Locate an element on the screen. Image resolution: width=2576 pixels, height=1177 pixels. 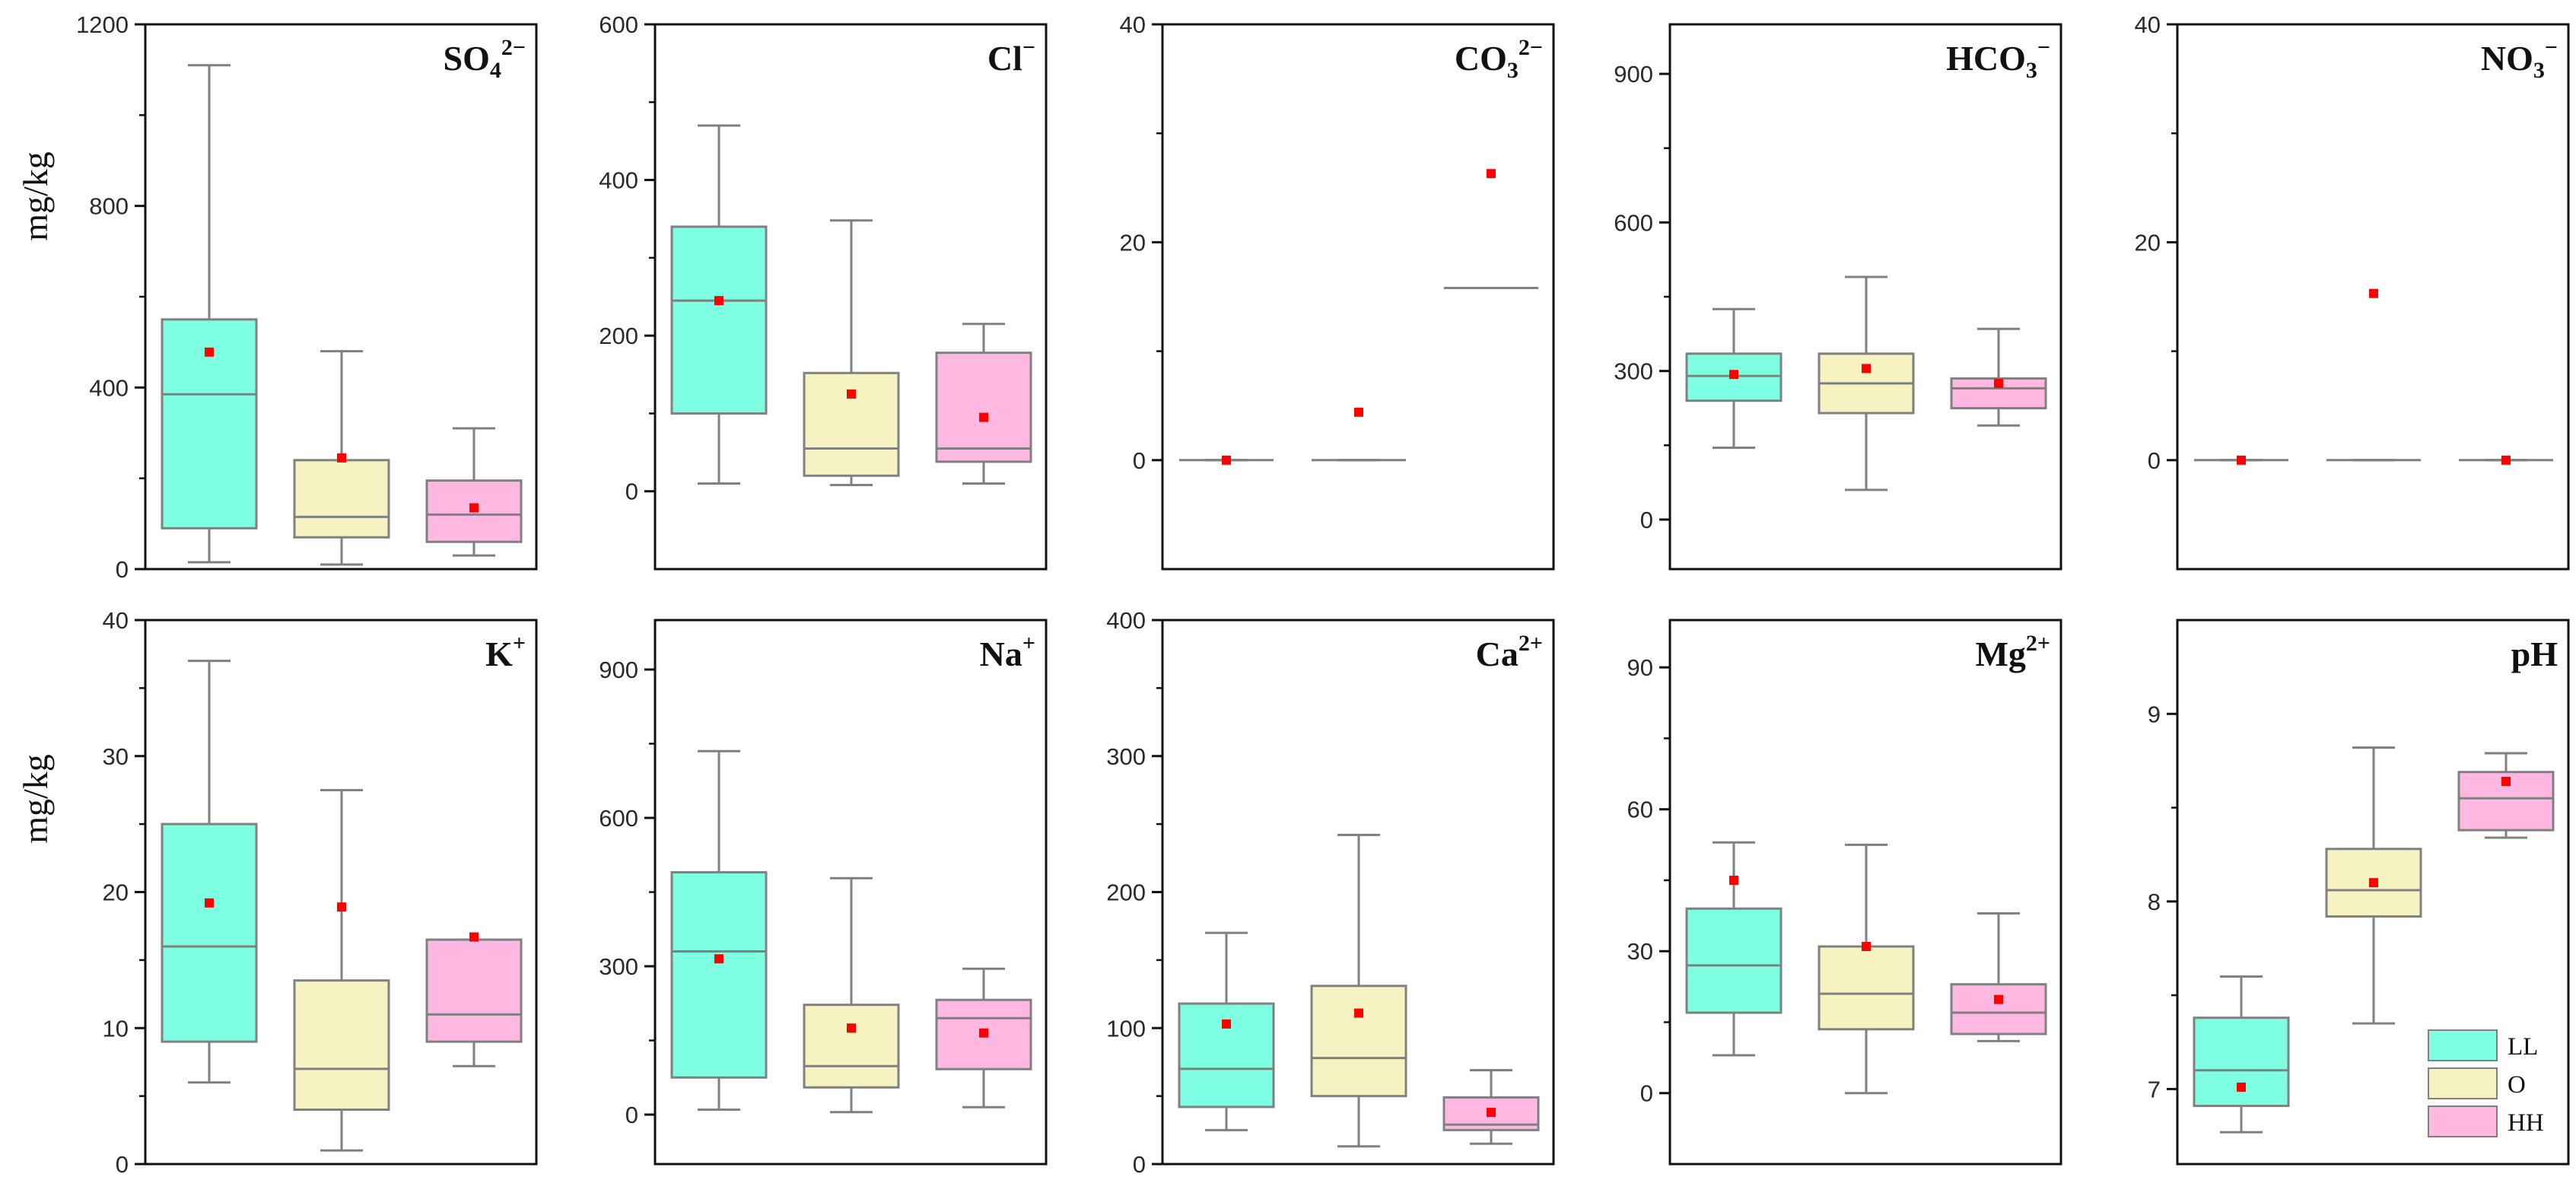
legend-label-HH: HH is located at coordinates (2526, 1123).